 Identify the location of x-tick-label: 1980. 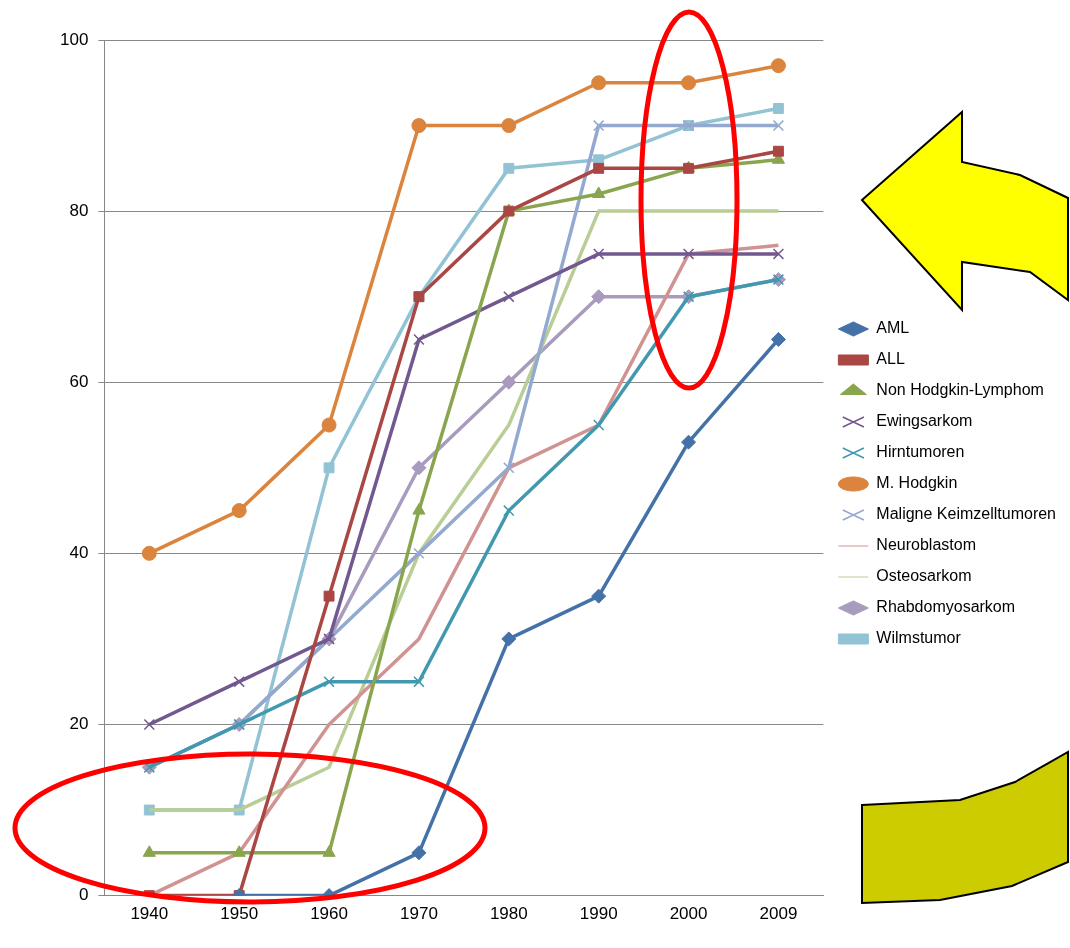
(508, 914).